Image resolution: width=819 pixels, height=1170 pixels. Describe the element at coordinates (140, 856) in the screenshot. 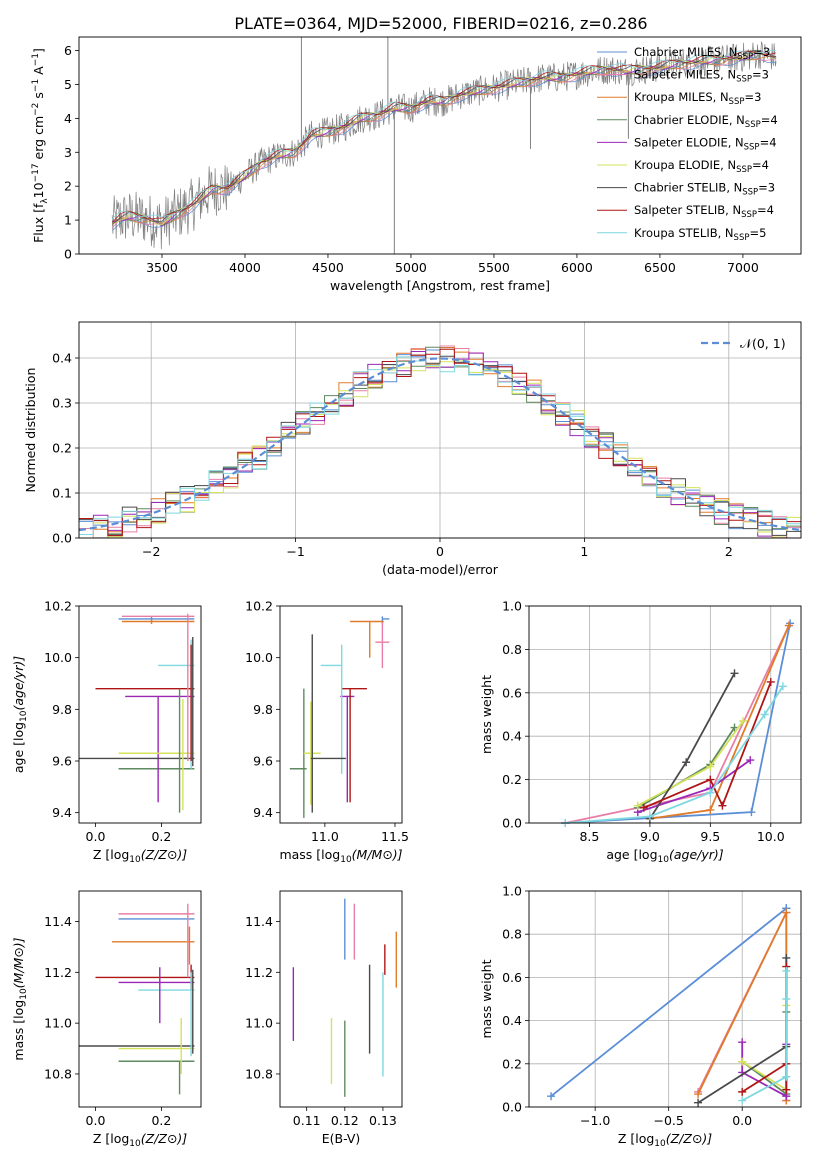

I see `age-vs-Z-xlabel: Z [log10(Z/Z⊙)]` at that location.